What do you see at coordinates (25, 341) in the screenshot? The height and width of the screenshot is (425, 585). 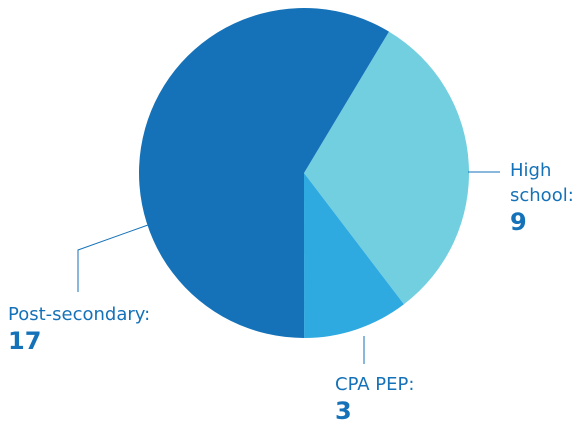 I see `value-label: 17` at bounding box center [25, 341].